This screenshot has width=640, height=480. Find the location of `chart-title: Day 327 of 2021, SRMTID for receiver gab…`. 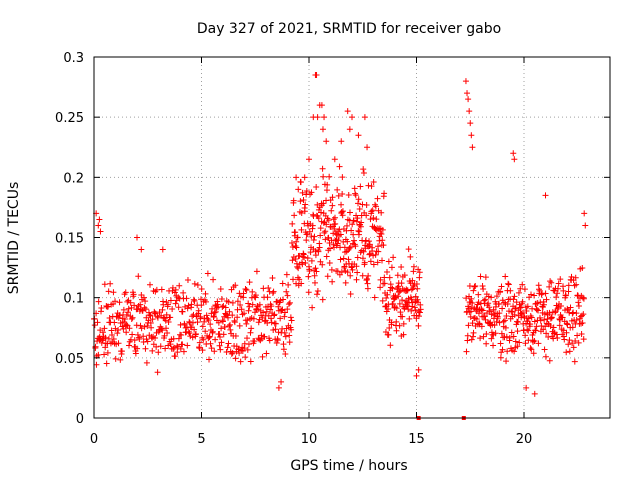

chart-title: Day 327 of 2021, SRMTID for receiver gab… is located at coordinates (349, 29).